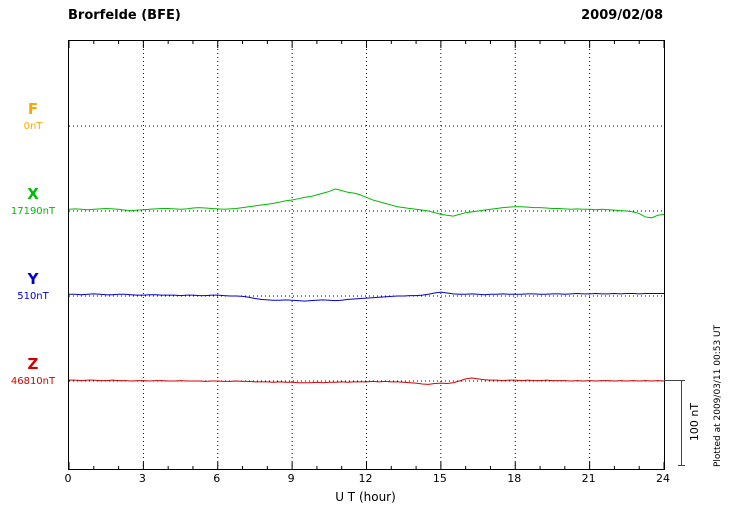 This screenshot has width=730, height=520. What do you see at coordinates (33, 126) in the screenshot?
I see `trace-baseline-f: 0nT` at bounding box center [33, 126].